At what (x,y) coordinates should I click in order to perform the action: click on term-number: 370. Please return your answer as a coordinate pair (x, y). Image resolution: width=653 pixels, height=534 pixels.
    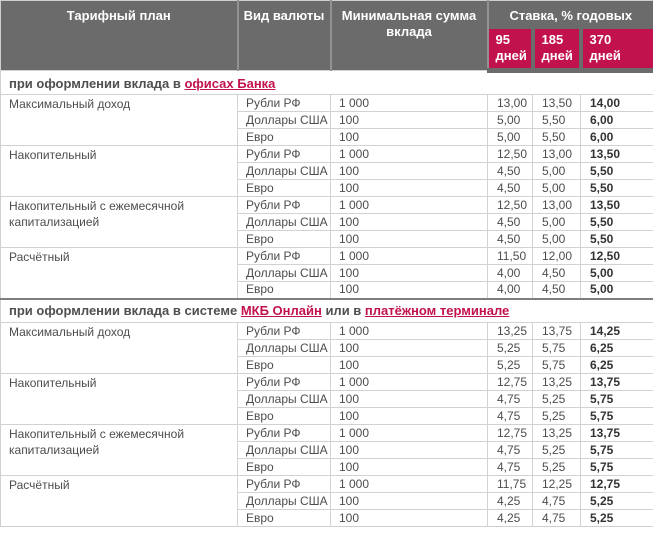
    Looking at the image, I should click on (600, 39).